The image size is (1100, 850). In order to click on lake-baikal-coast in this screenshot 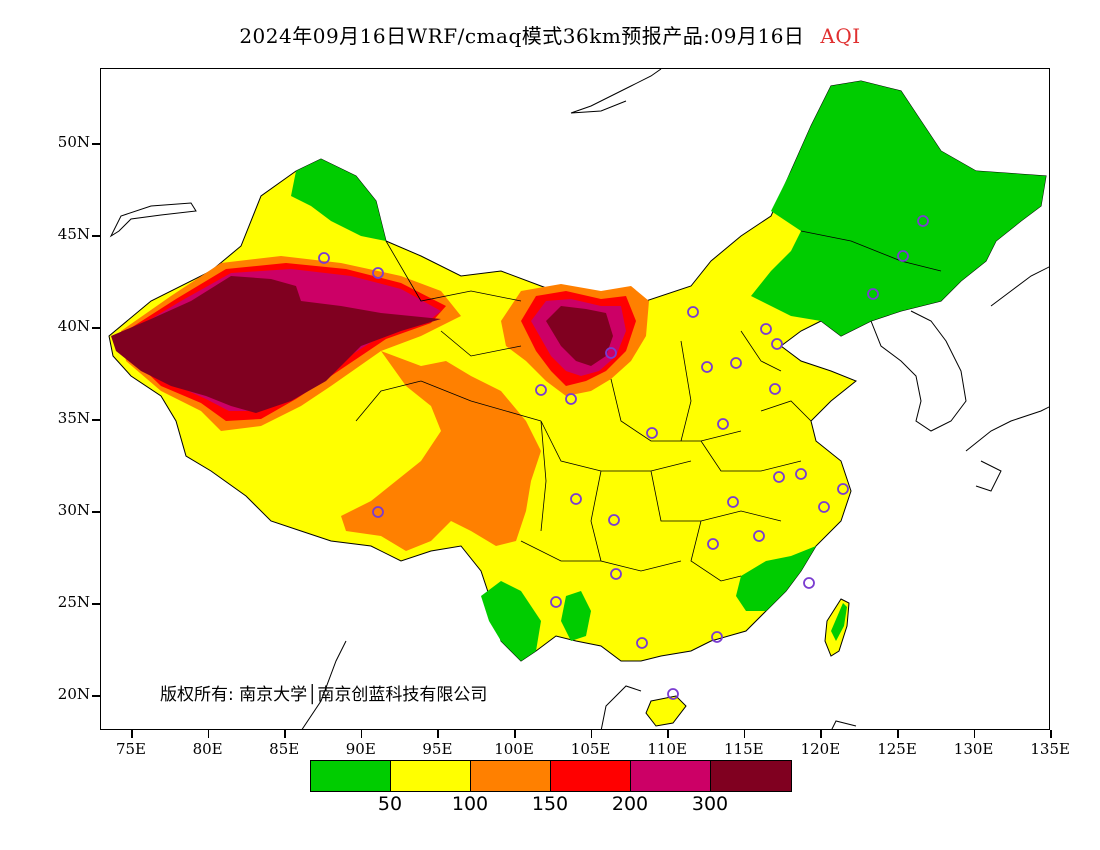, I will do `click(616, 91)`.